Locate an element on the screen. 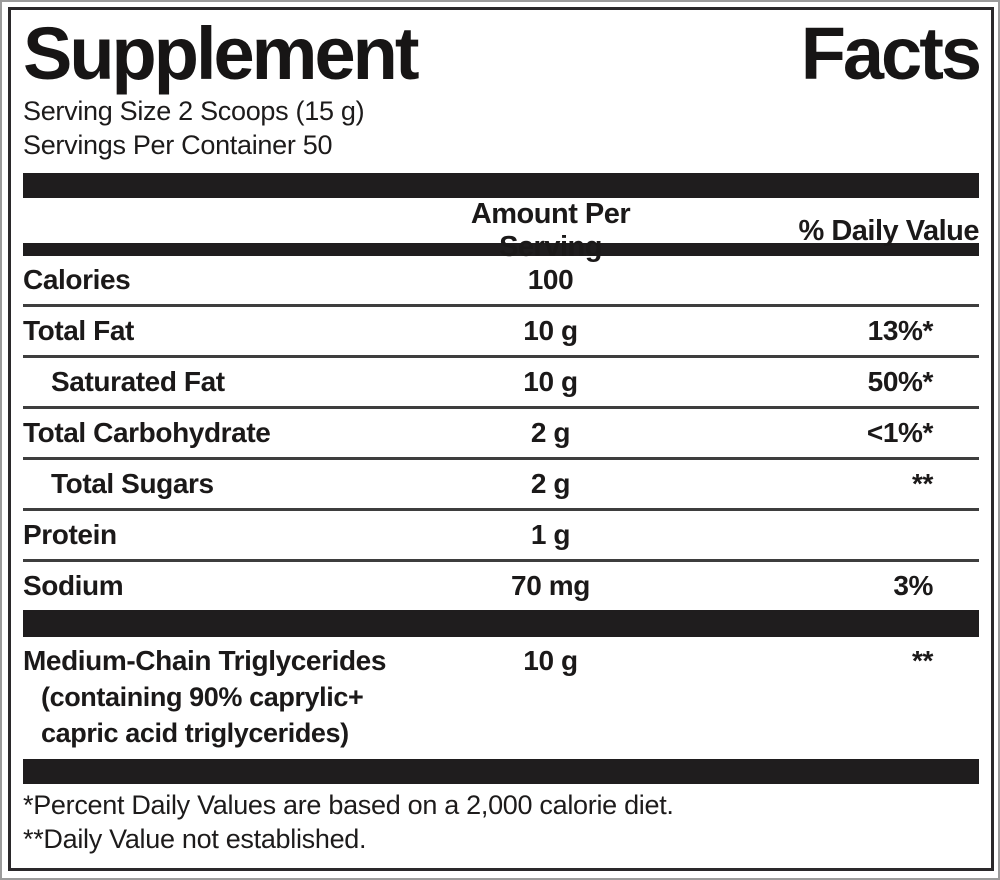  nutrient-name: Total Fat is located at coordinates (78, 331).